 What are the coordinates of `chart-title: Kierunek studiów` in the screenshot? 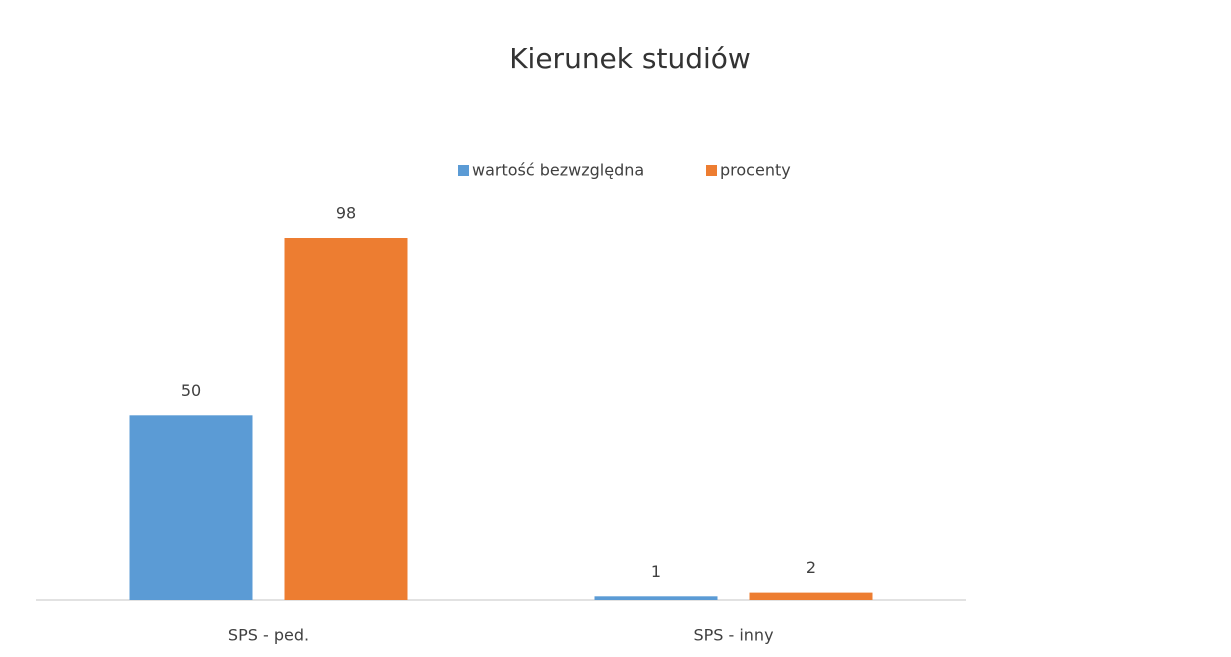 It's located at (630, 58).